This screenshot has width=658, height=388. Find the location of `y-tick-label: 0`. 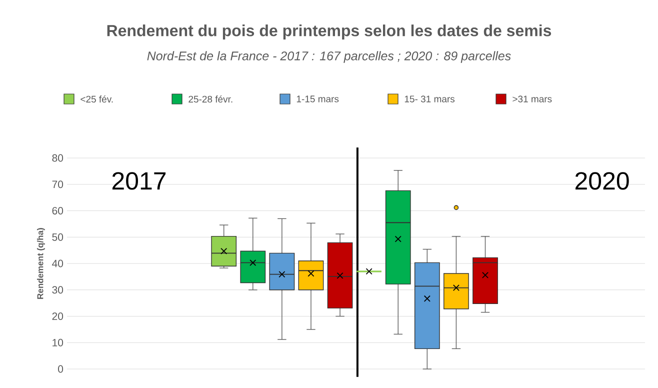

y-tick-label: 0 is located at coordinates (61, 369).